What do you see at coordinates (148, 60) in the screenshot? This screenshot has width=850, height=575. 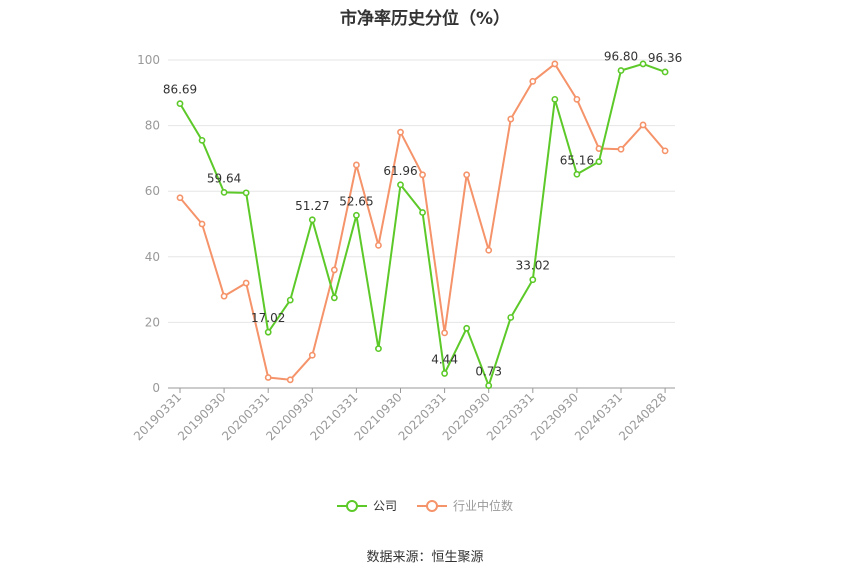 I see `y-tick-label: 100` at bounding box center [148, 60].